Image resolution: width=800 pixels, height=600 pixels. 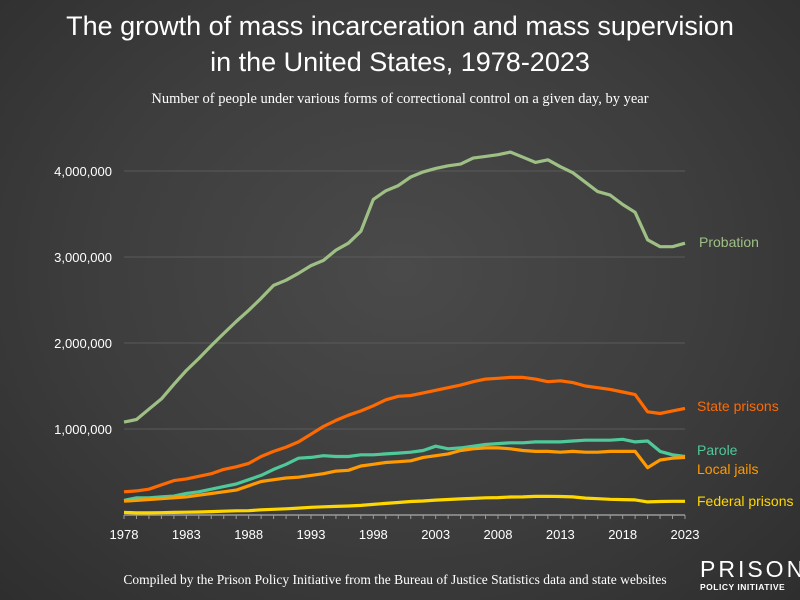 What do you see at coordinates (738, 406) in the screenshot?
I see `series-label-state-prisons: State prisons` at bounding box center [738, 406].